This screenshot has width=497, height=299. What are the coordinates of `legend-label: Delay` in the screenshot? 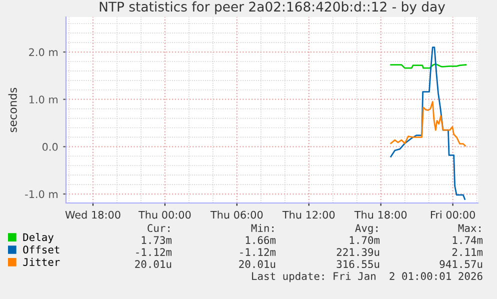 It's located at (38, 238).